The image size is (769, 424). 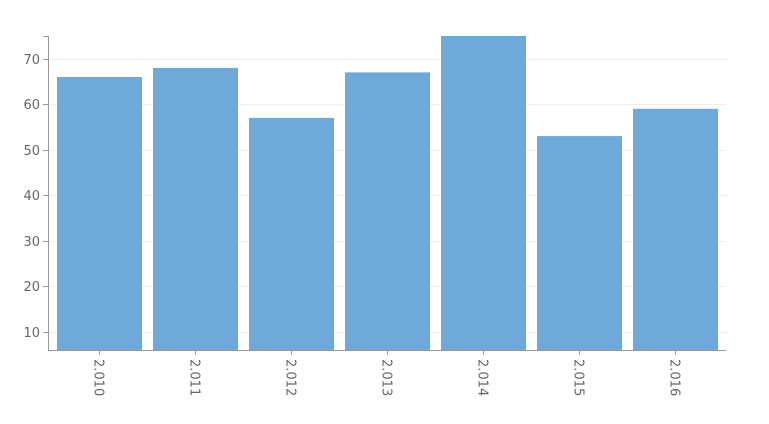 I want to click on bar-2014, so click(x=483, y=193).